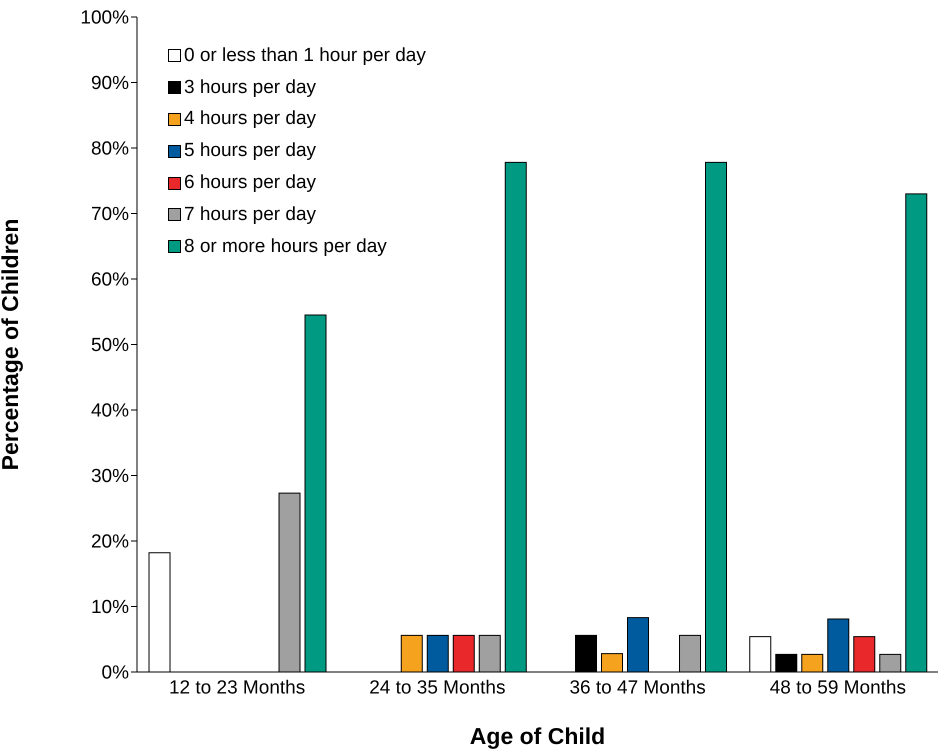 The width and height of the screenshot is (942, 752). Describe the element at coordinates (250, 87) in the screenshot. I see `legend-label: 3 hours per day` at that location.